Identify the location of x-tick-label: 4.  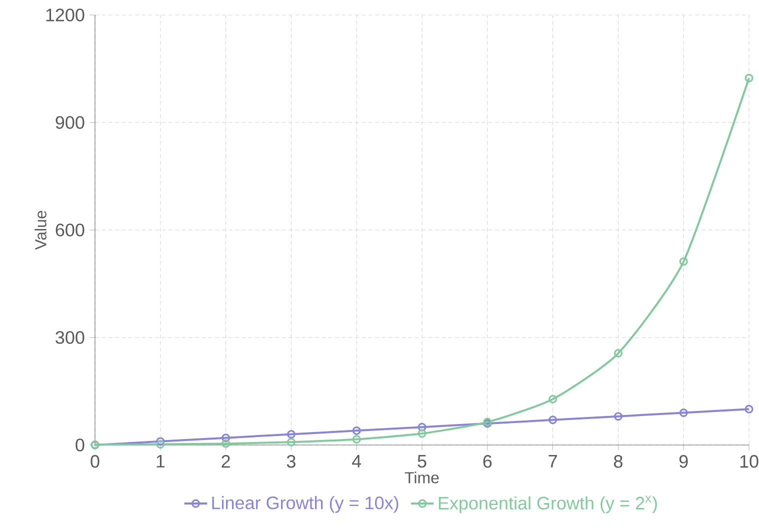
(357, 461).